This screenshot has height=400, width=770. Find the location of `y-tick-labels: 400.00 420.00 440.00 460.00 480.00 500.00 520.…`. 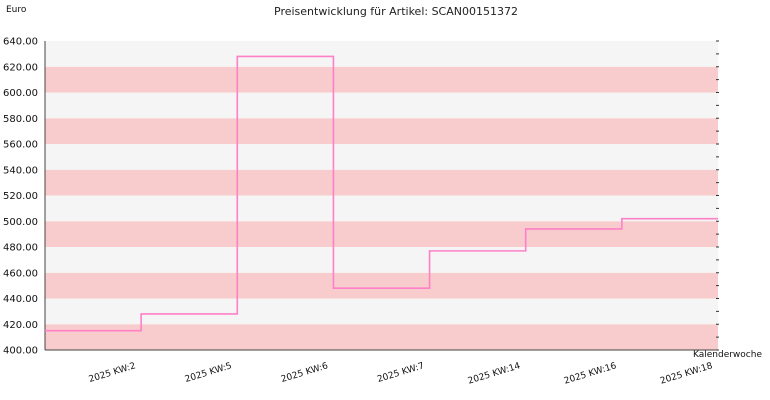

y-tick-labels: 400.00 420.00 440.00 460.00 480.00 500.00 520.… is located at coordinates (20, 197).